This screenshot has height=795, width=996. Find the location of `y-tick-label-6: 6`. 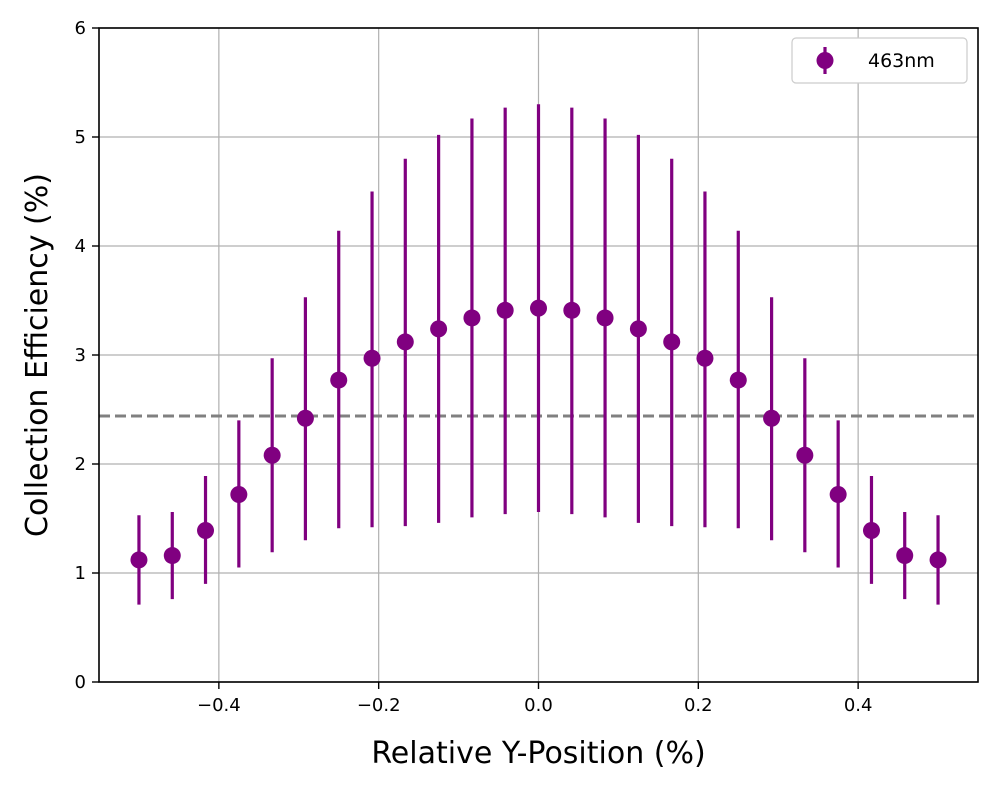

y-tick-label-6: 6 is located at coordinates (80, 28).